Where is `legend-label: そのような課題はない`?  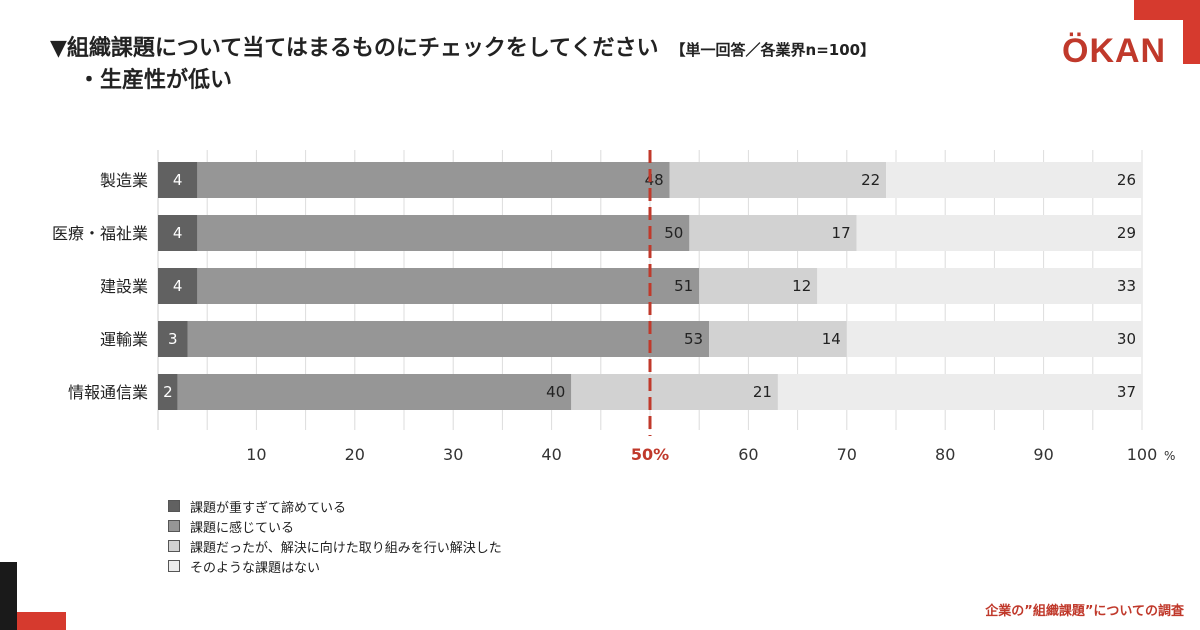
legend-label: そのような課題はない is located at coordinates (255, 568).